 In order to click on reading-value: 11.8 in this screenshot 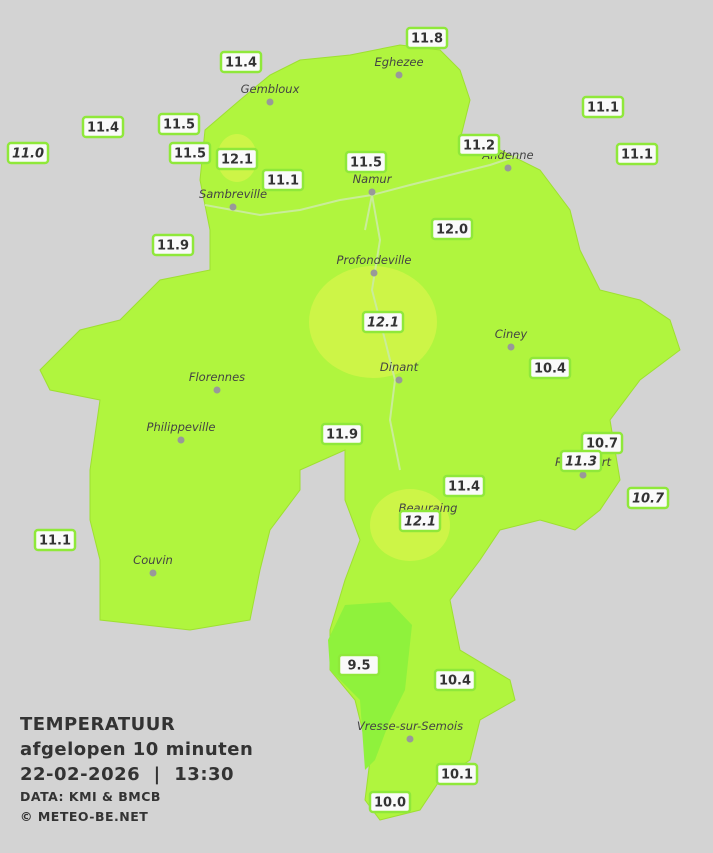, I will do `click(427, 39)`.